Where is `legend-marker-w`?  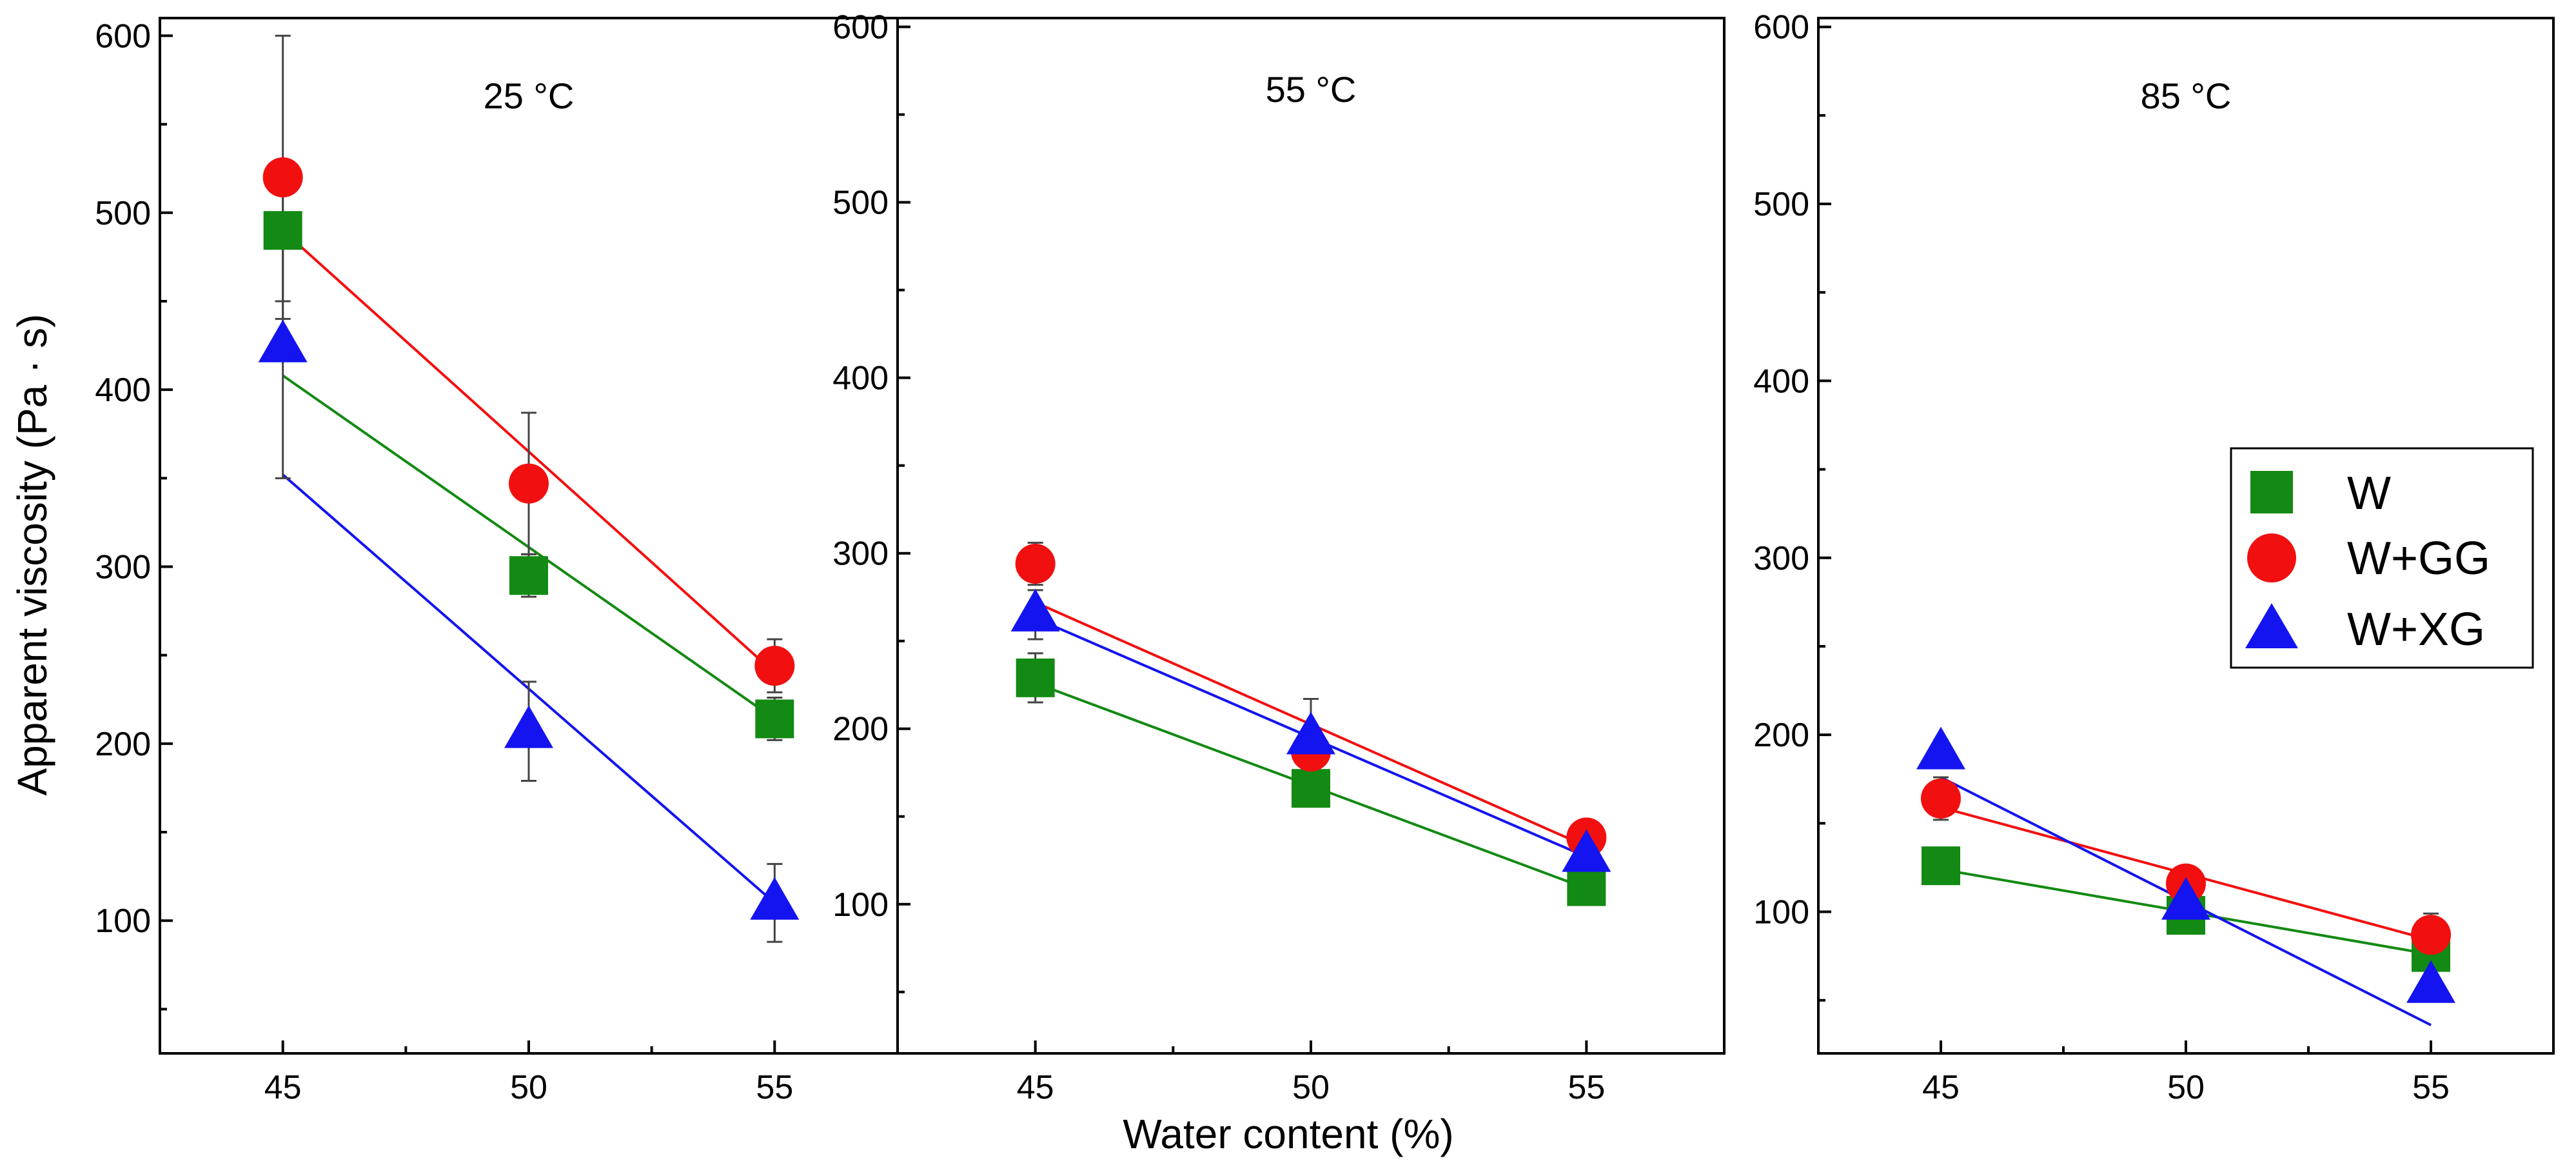 legend-marker-w is located at coordinates (2271, 492).